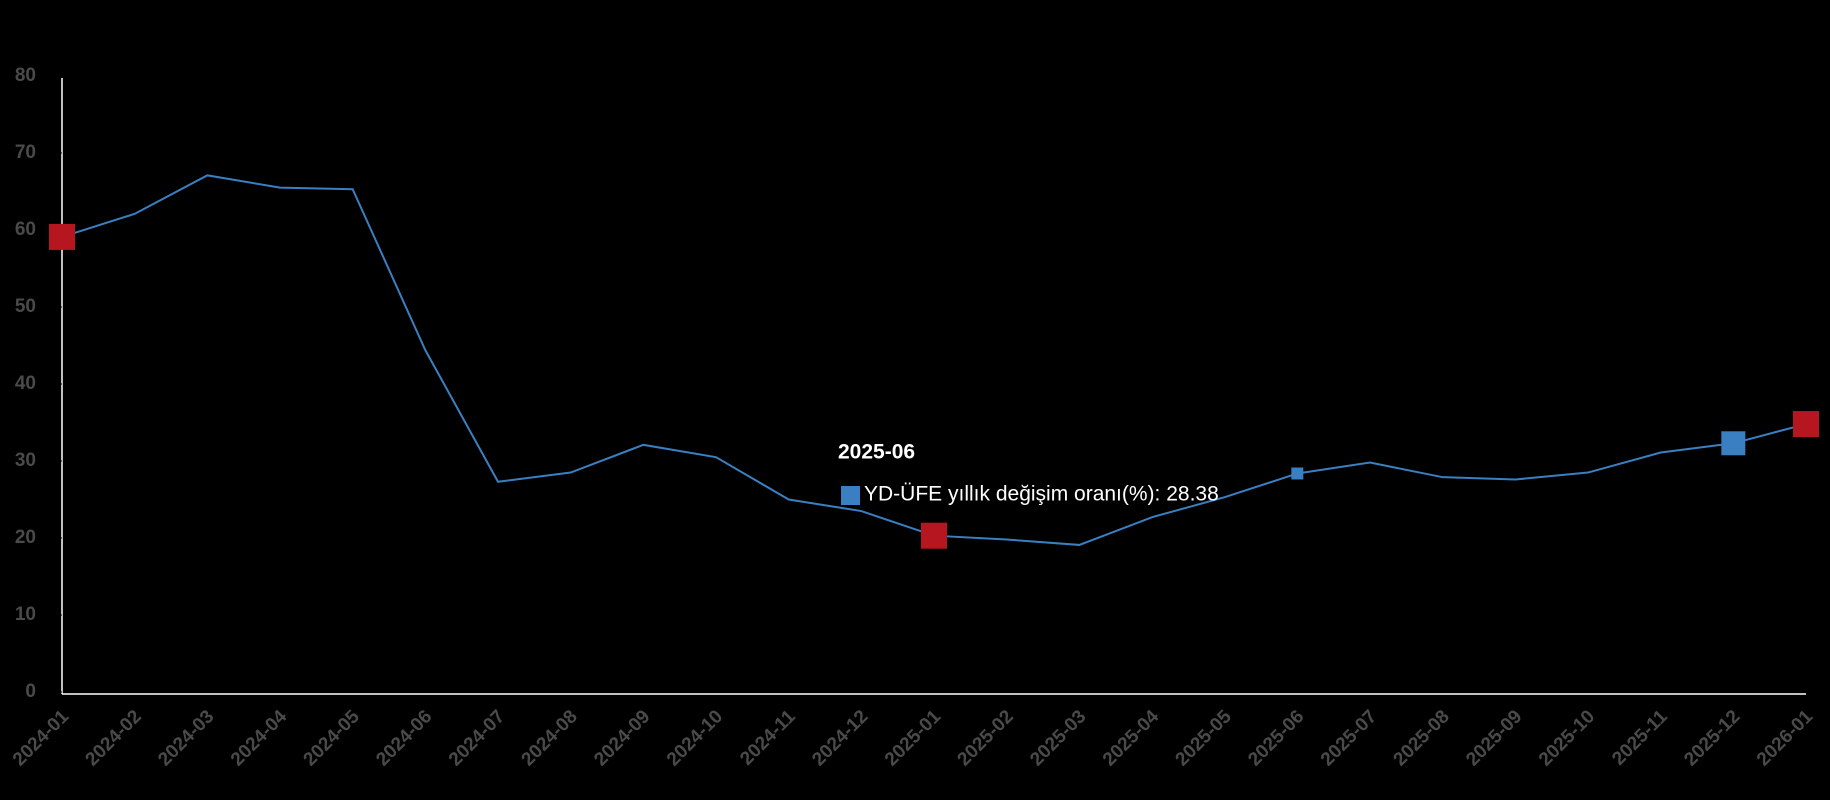 The image size is (1830, 800). I want to click on x-tick-label: 2025-04, so click(1131, 738).